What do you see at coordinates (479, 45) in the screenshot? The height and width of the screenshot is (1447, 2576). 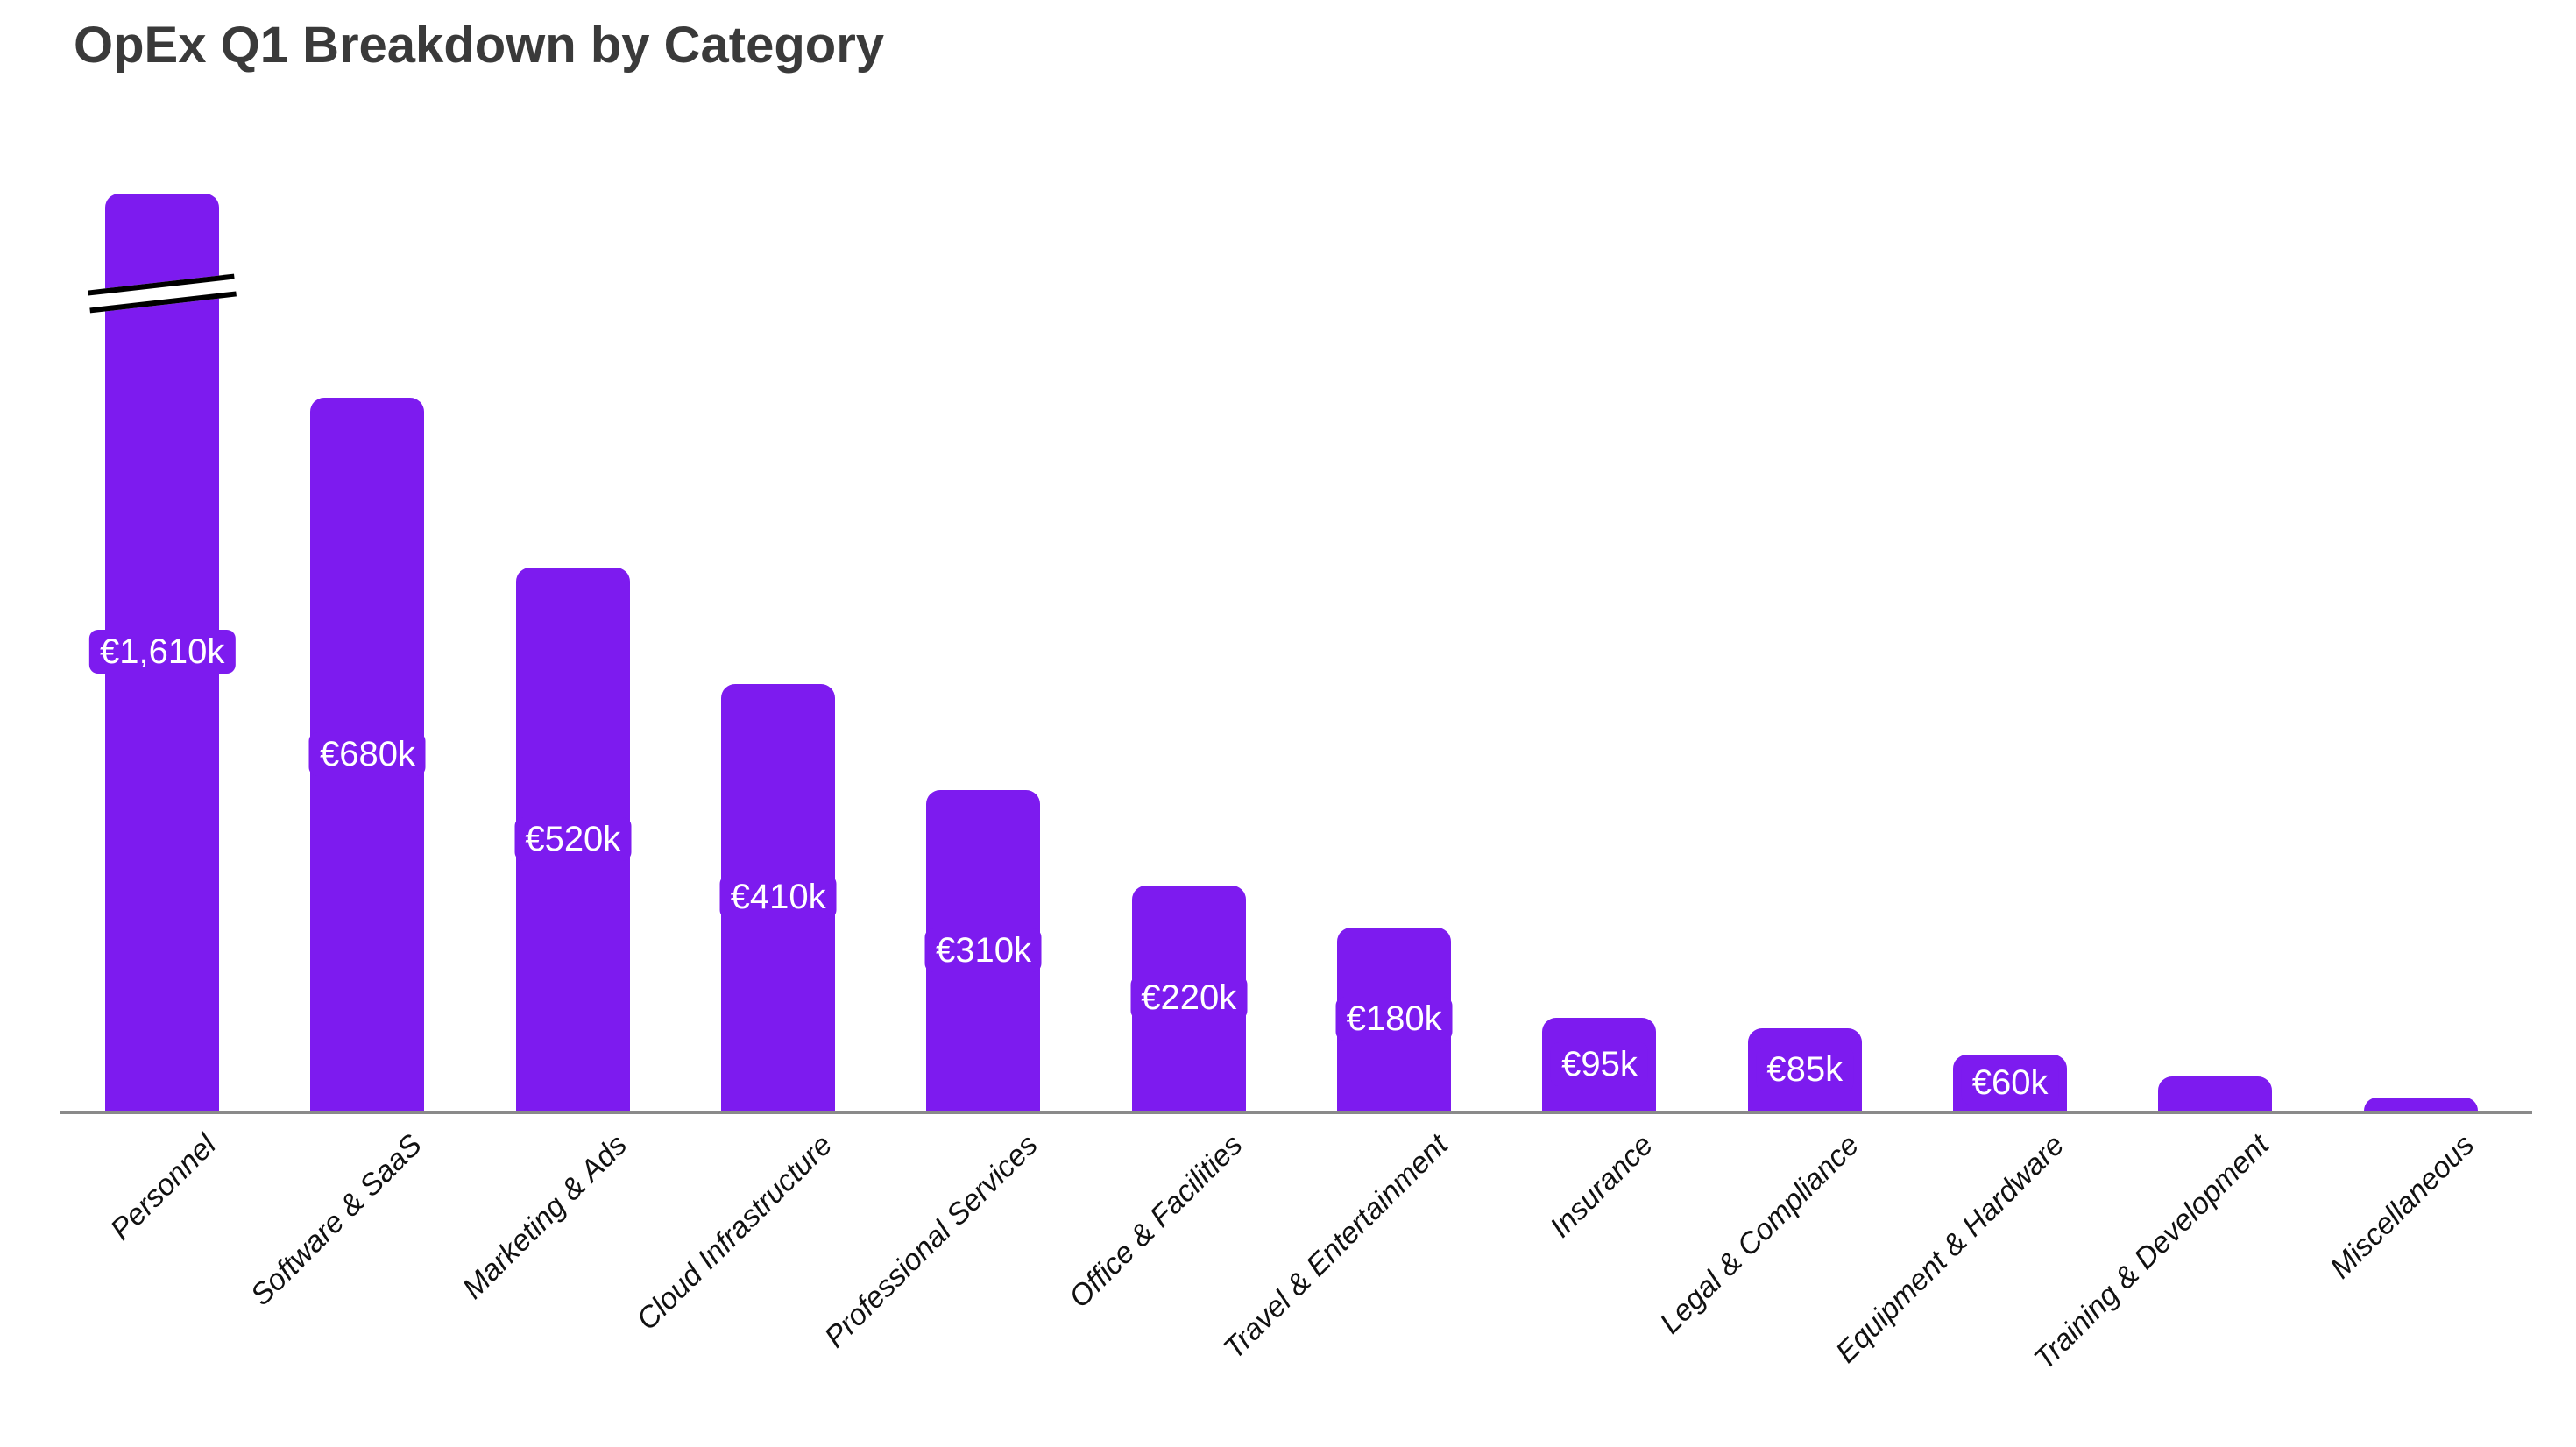 I see `chart-title: OpEx Q1 Breakdown by Category` at bounding box center [479, 45].